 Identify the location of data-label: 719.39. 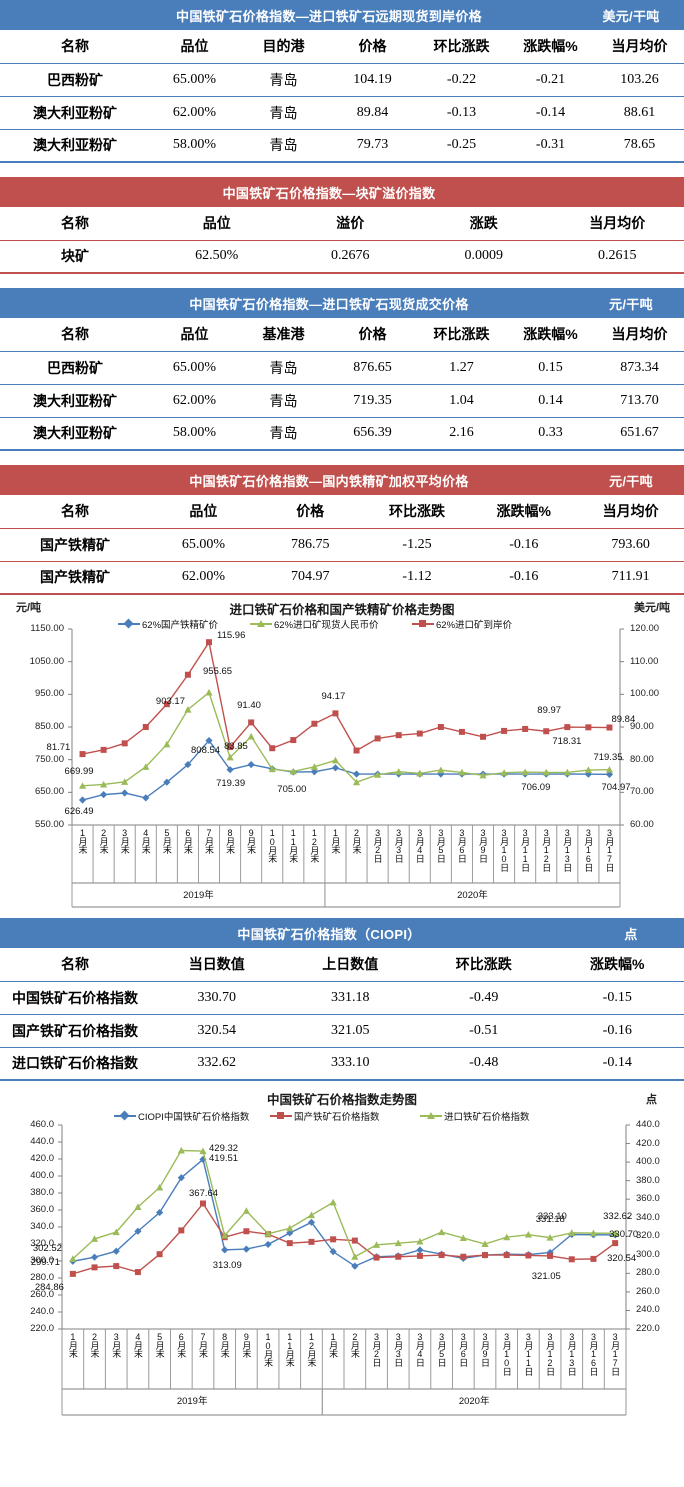
(231, 783).